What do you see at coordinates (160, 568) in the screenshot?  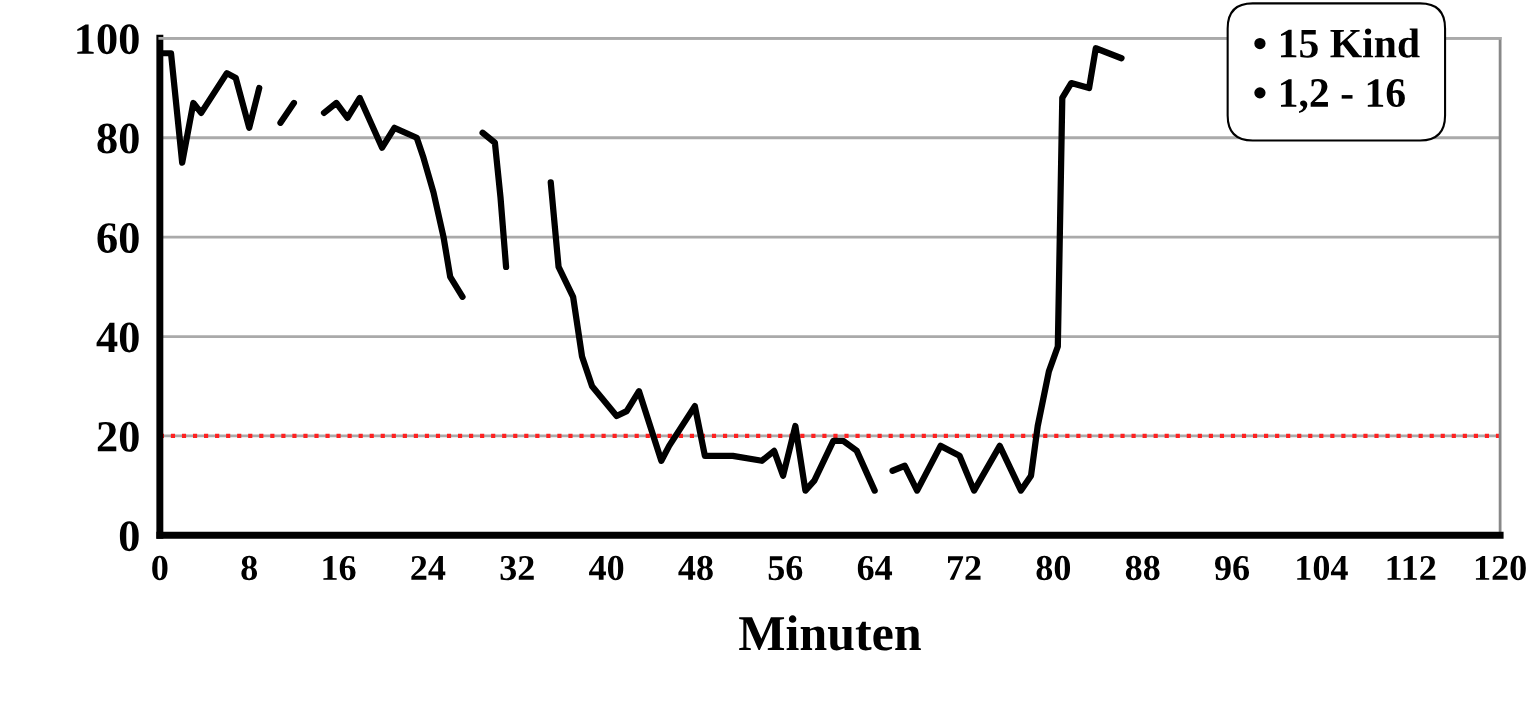 I see `x-tick-label: 0` at bounding box center [160, 568].